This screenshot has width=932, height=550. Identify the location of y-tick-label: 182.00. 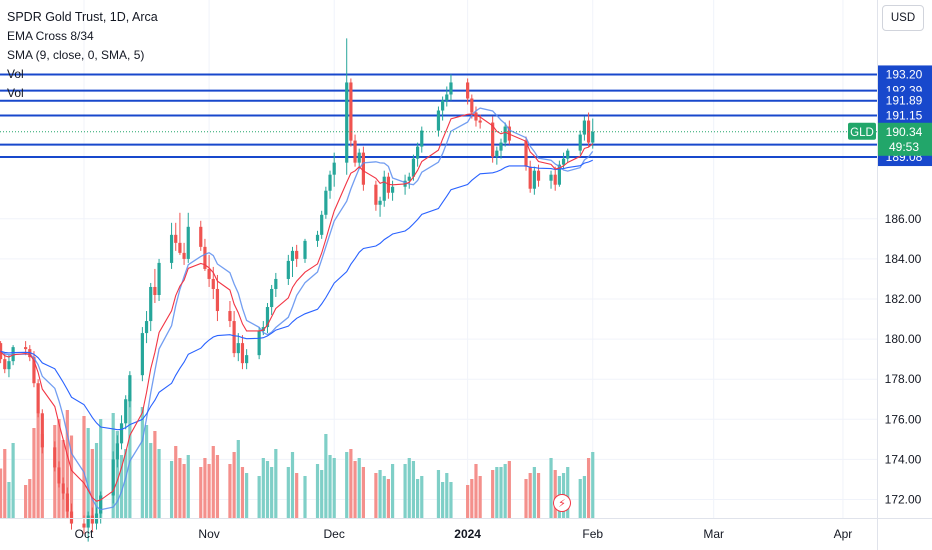
(903, 299).